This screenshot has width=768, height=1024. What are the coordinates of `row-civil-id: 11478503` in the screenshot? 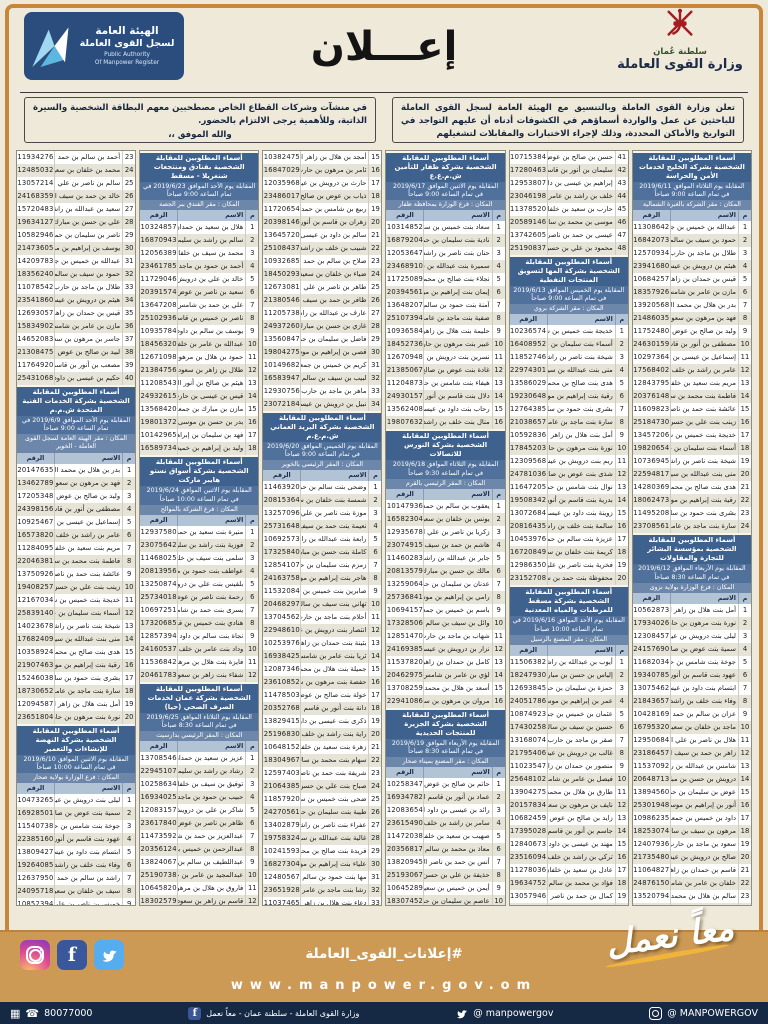 It's located at (282, 696).